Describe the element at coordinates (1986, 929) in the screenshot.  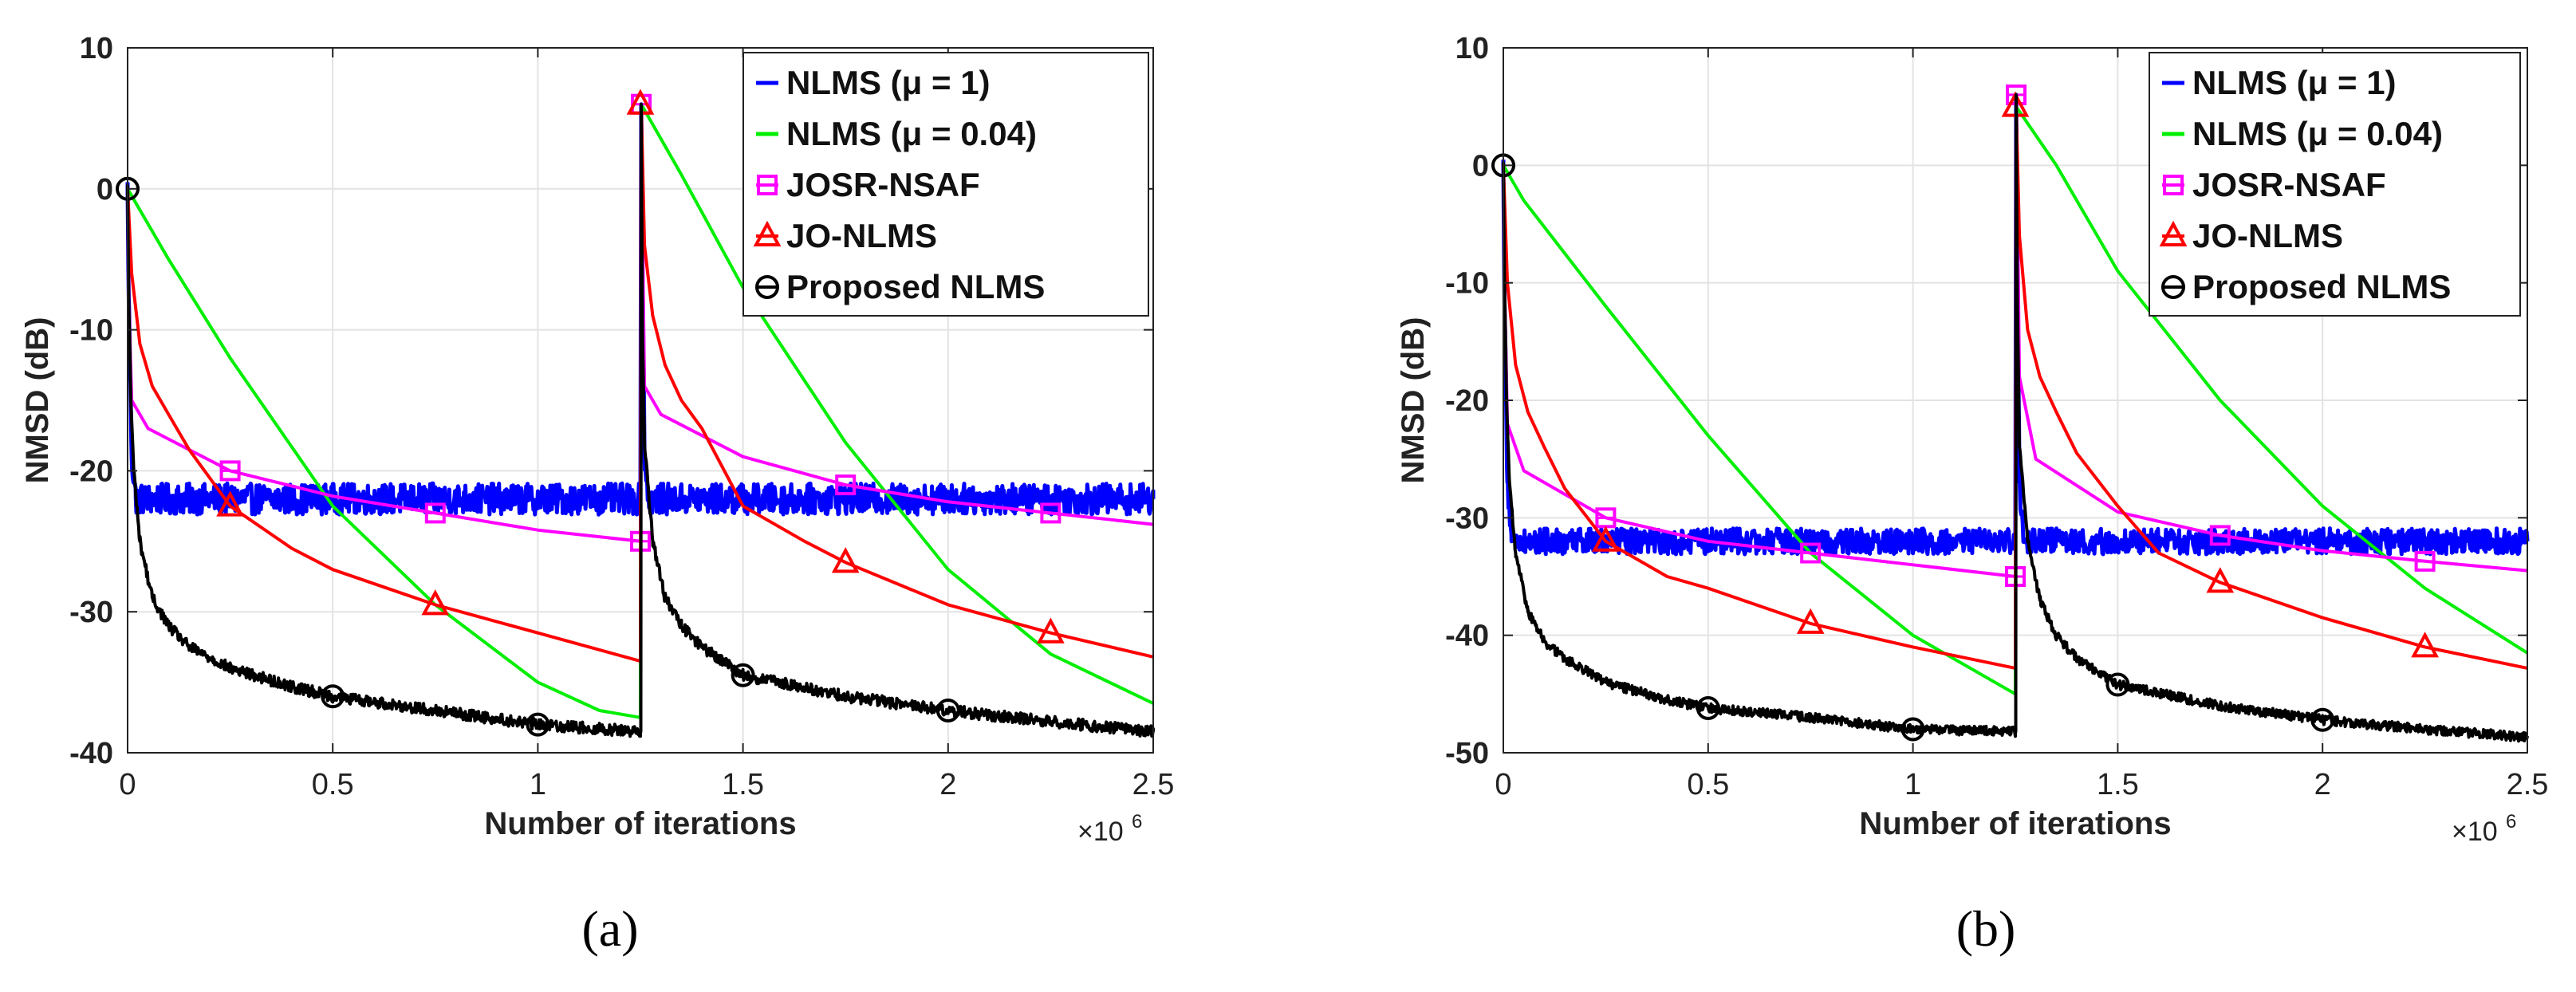
I see `panel-caption-b: (b)` at that location.